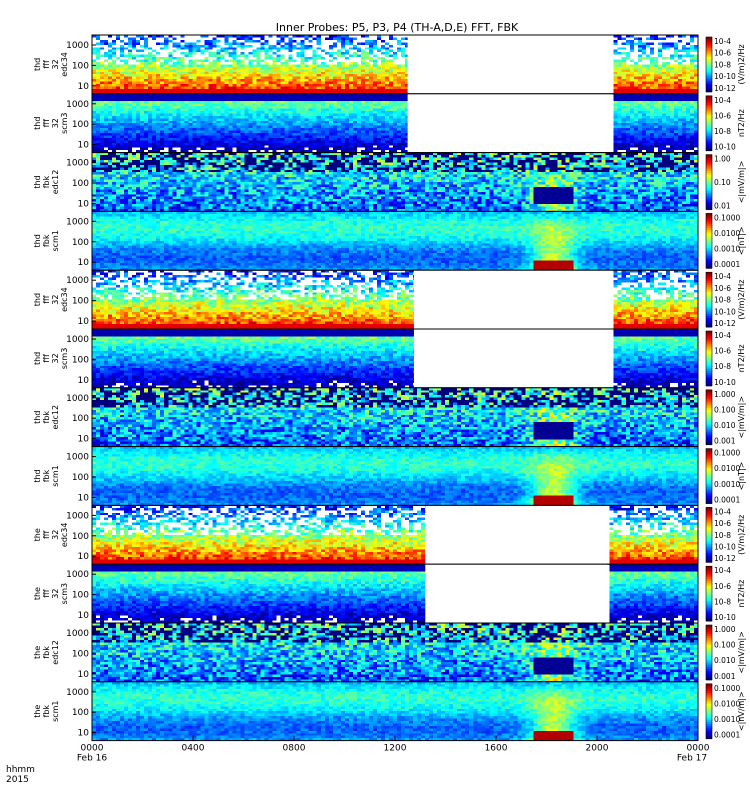  I want to click on colorbar-label: <|nV/m|>, so click(741, 711).